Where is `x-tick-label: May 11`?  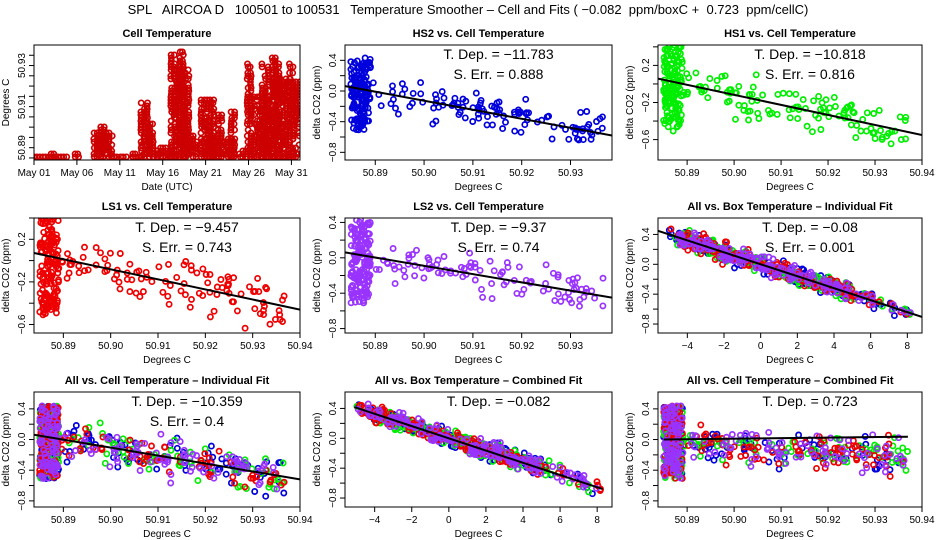 x-tick-label: May 11 is located at coordinates (120, 173).